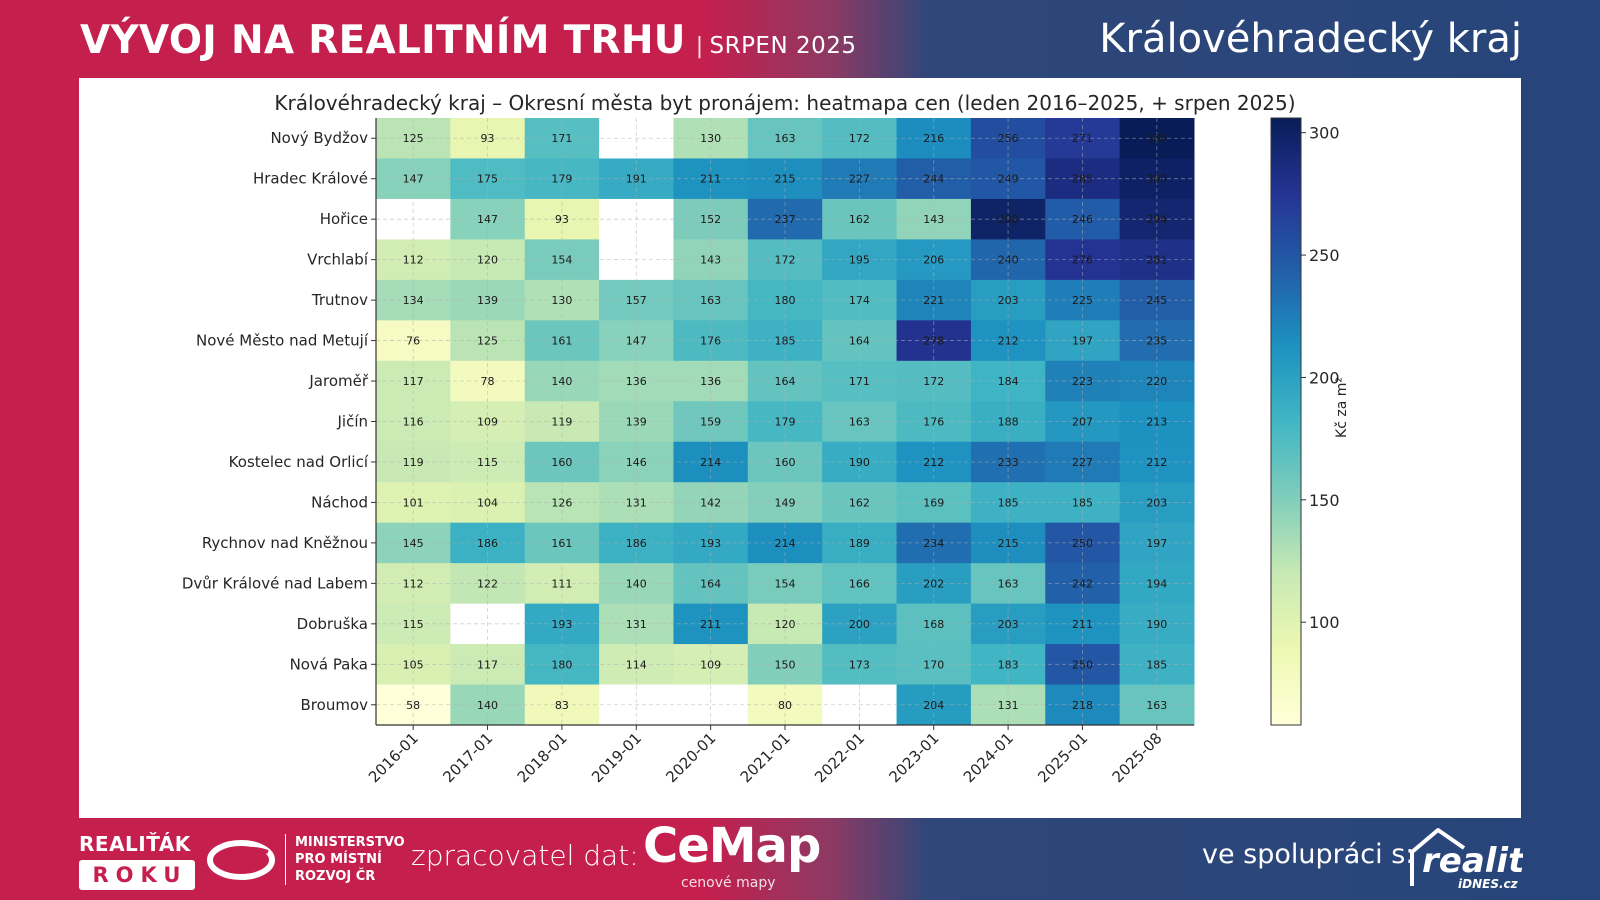 Image resolution: width=1600 pixels, height=900 pixels. What do you see at coordinates (1008, 138) in the screenshot?
I see `cell-value-label: 256` at bounding box center [1008, 138].